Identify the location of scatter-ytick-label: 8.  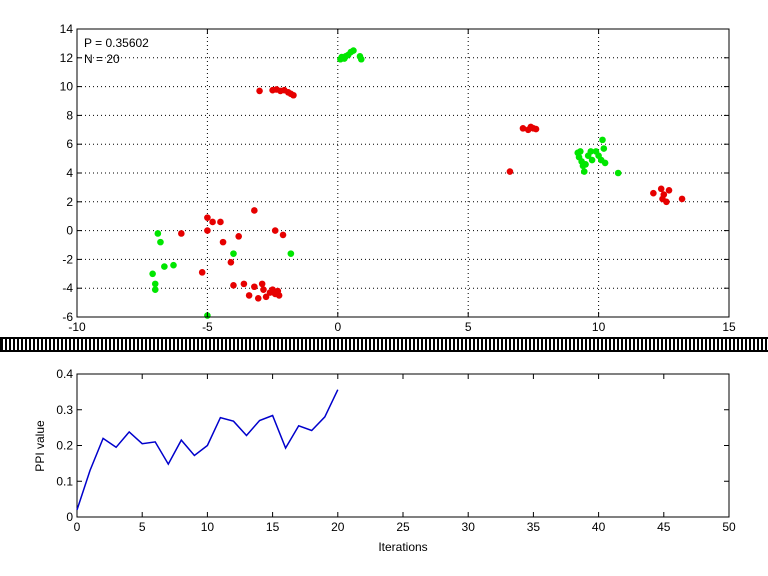
(69, 115).